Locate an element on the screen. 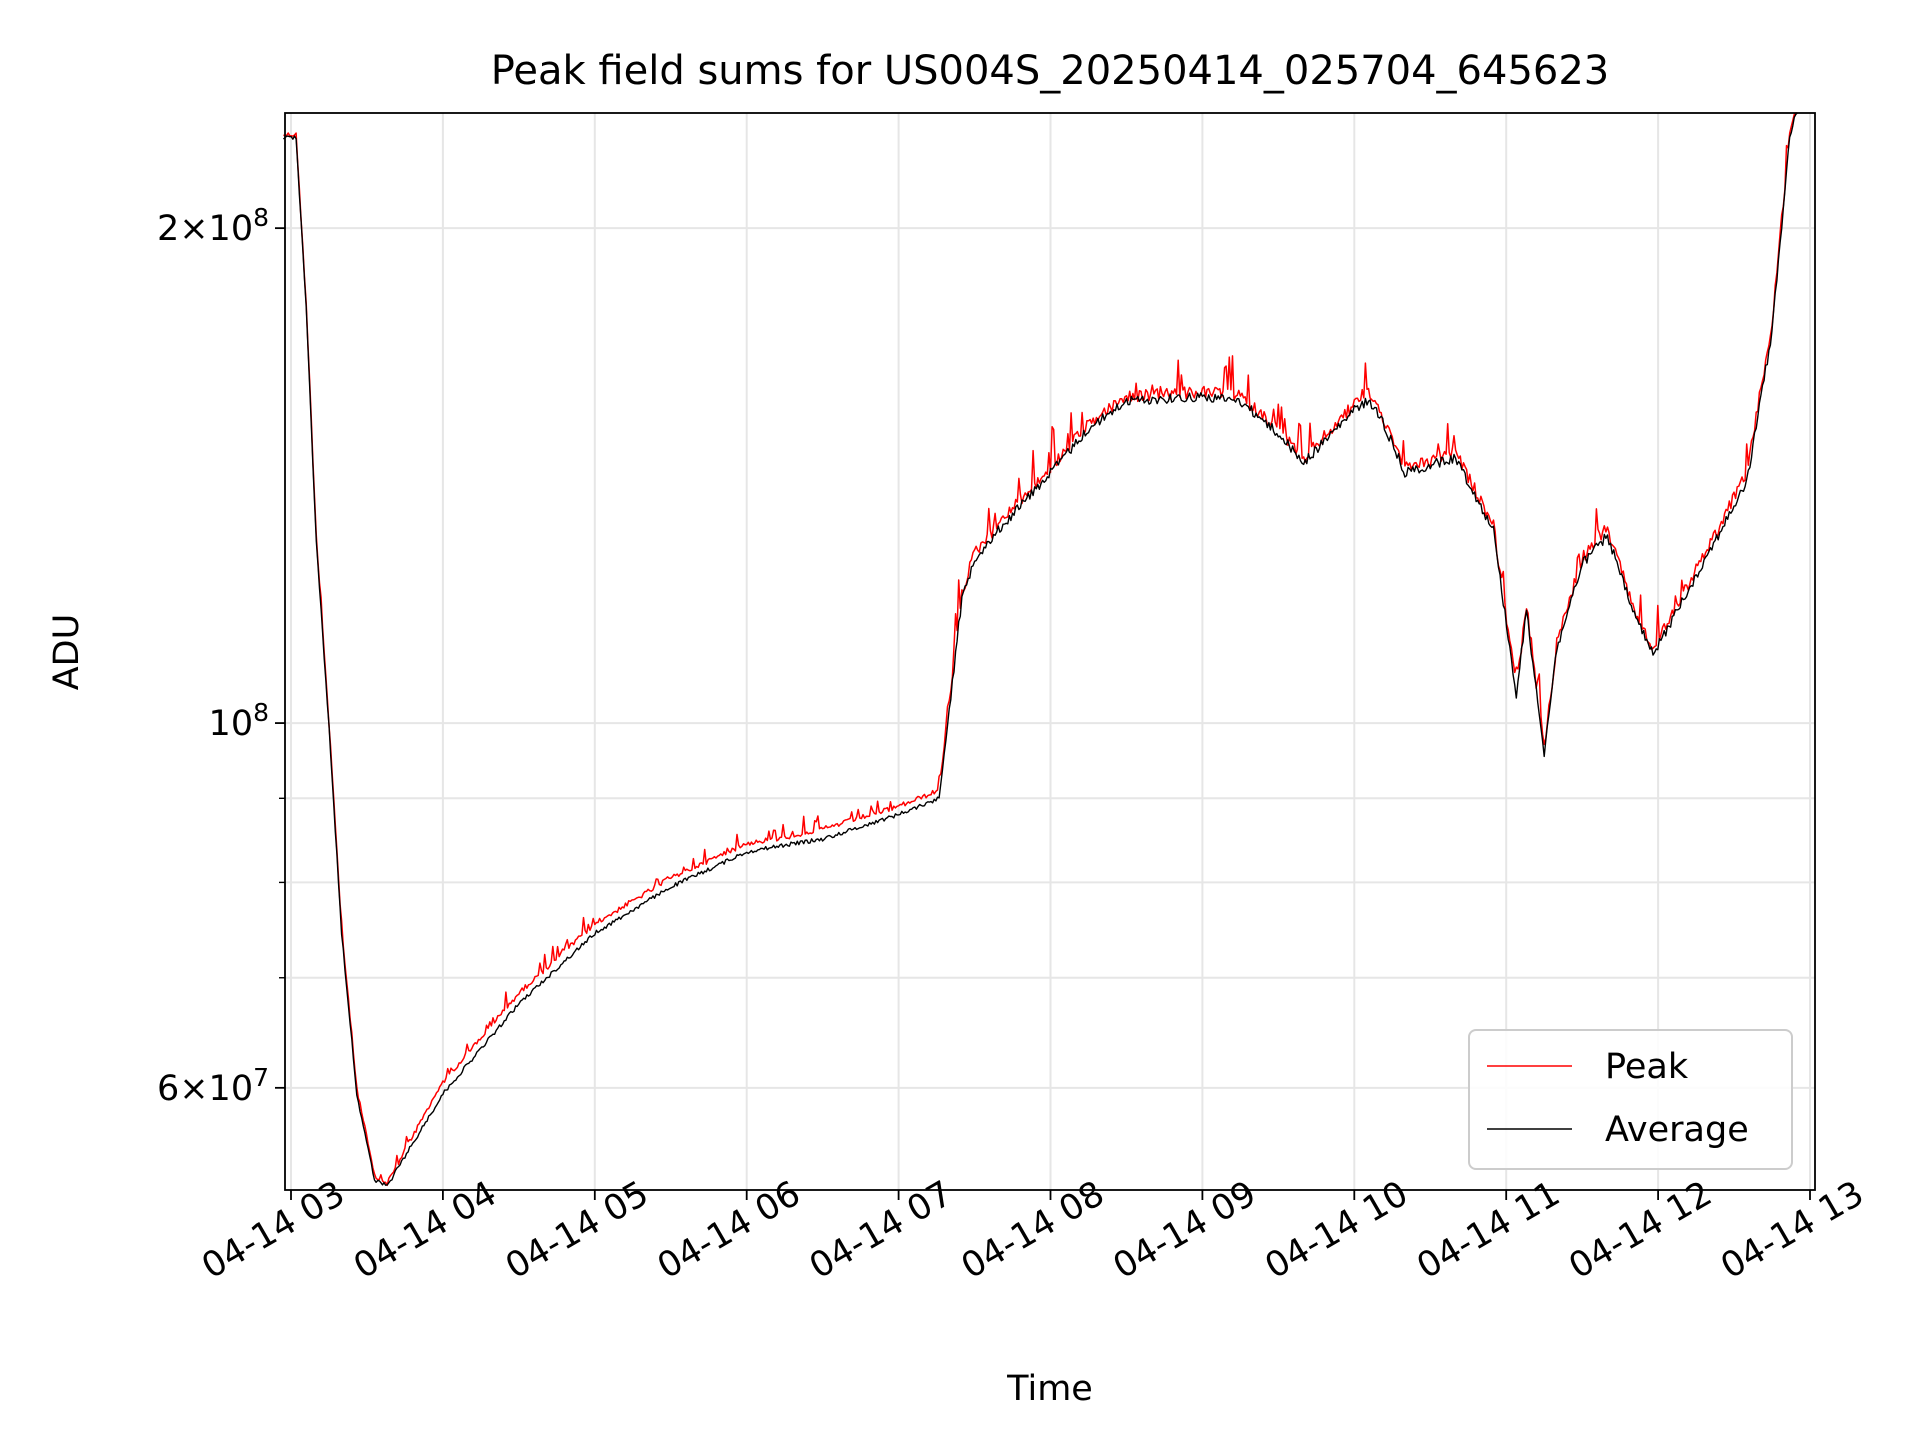 Image resolution: width=1920 pixels, height=1440 pixels. legend-box is located at coordinates (1630, 1099).